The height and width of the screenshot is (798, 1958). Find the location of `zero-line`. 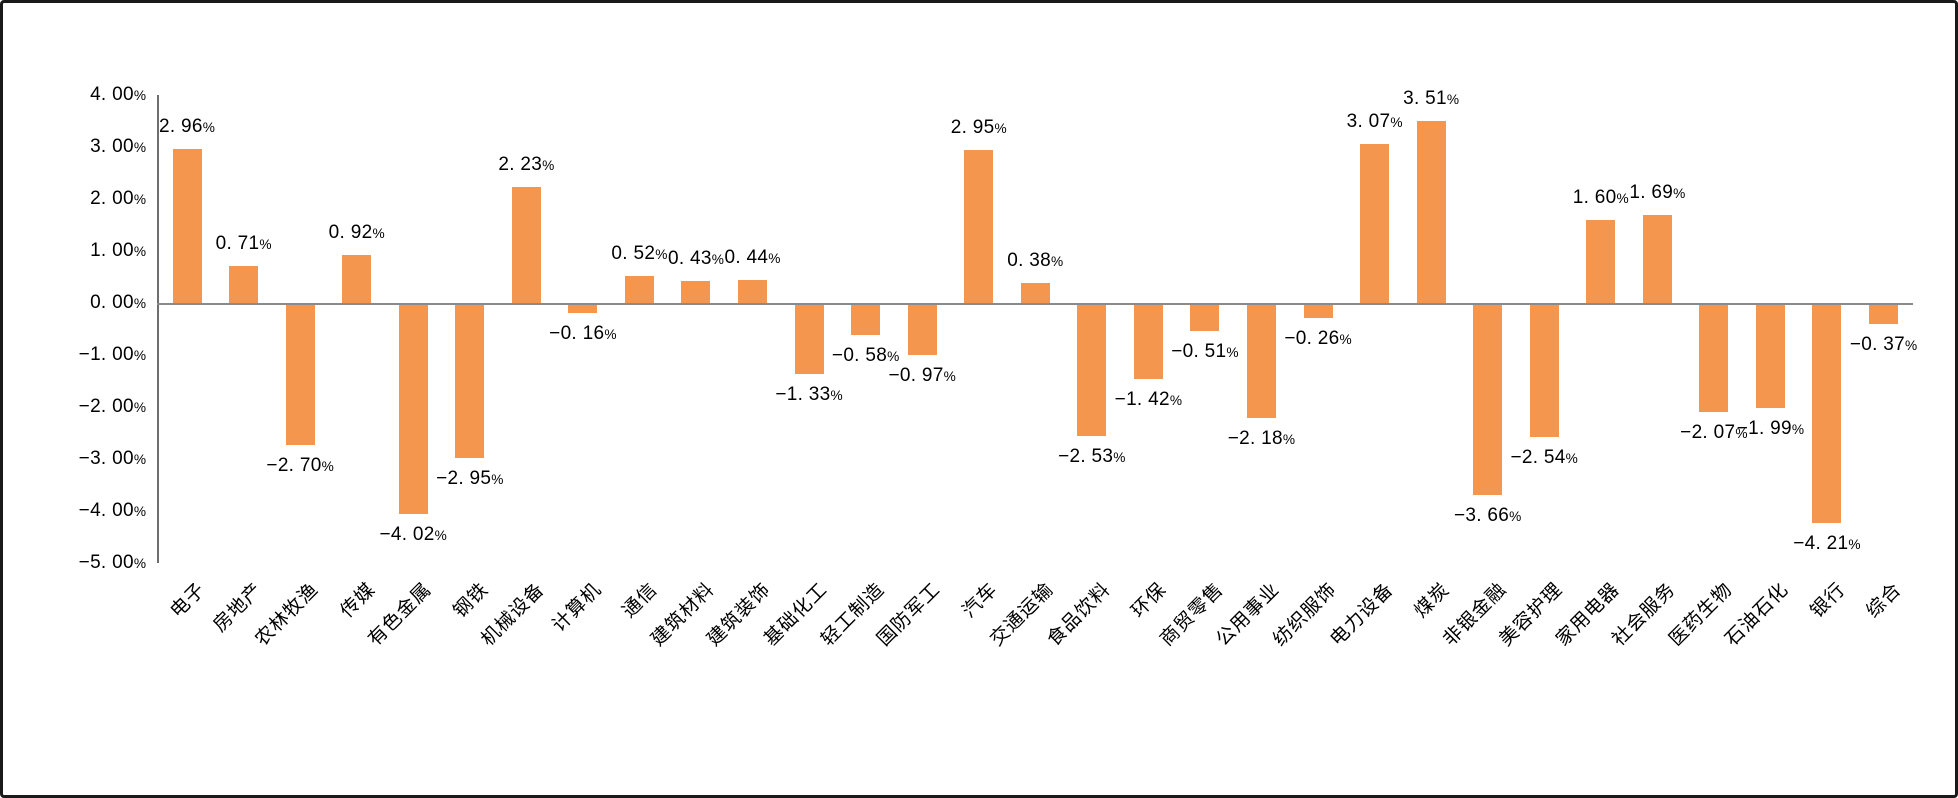

zero-line is located at coordinates (1035, 304).